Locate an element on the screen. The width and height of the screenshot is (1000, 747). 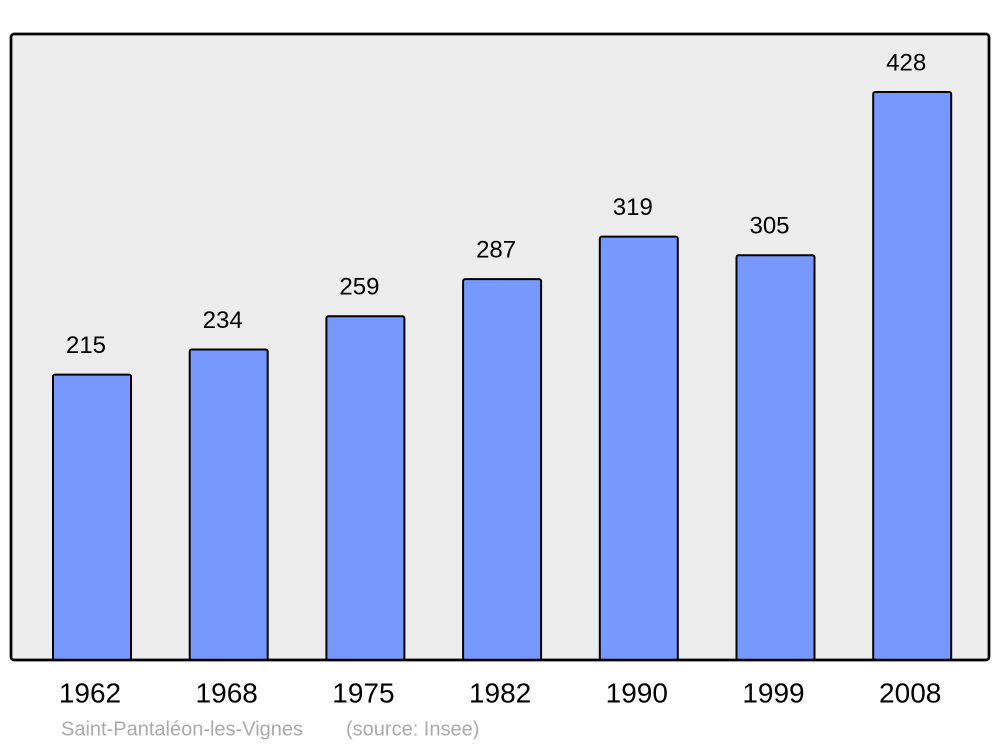
value-label: 305 is located at coordinates (769, 226).